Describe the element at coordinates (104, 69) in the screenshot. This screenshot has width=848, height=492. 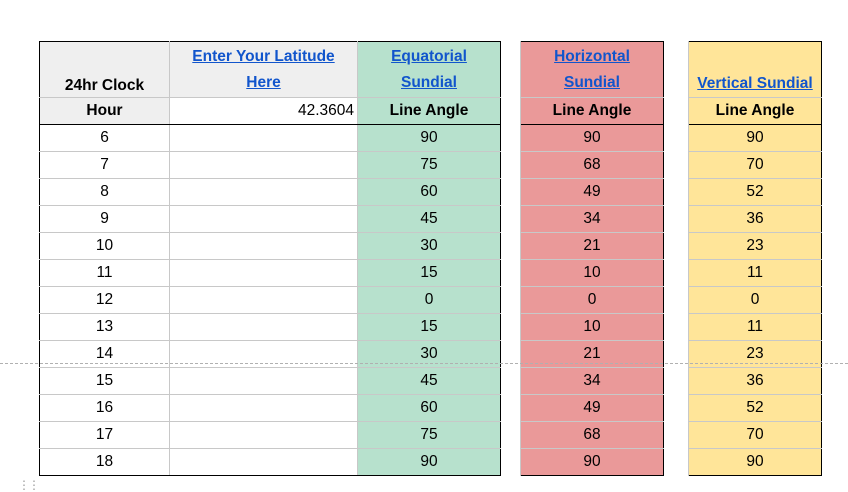
I see `clock-title-cell: 24hr Clock` at that location.